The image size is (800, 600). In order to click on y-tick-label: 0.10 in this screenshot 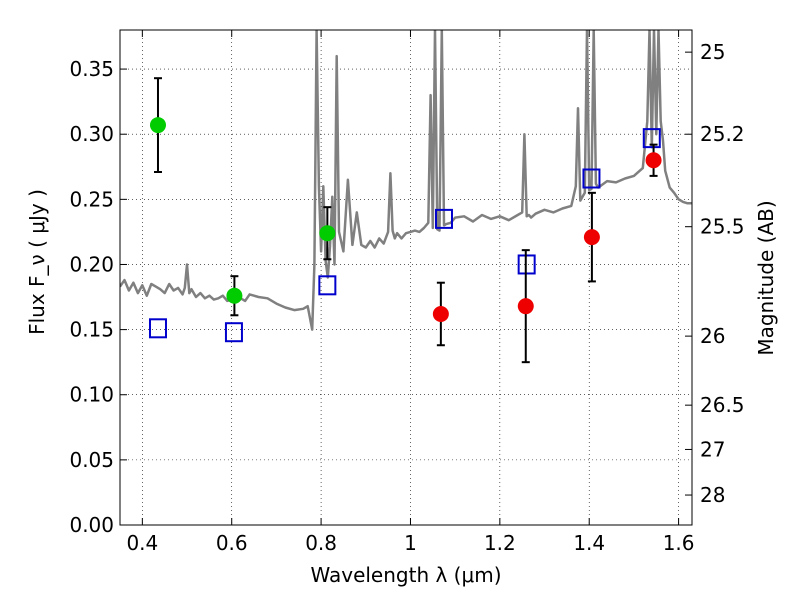, I will do `click(91, 395)`.